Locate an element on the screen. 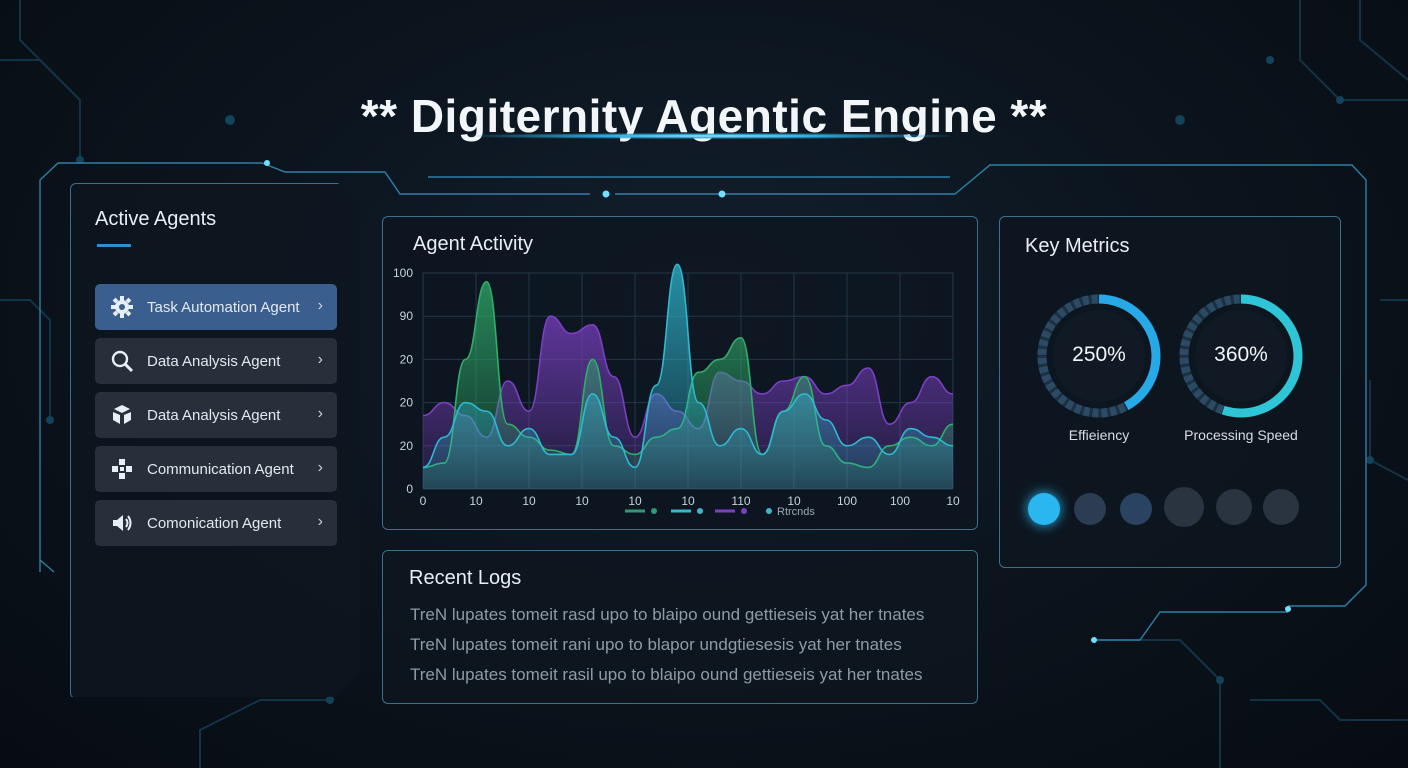  processing-speed-value: 360% is located at coordinates (1241, 354).